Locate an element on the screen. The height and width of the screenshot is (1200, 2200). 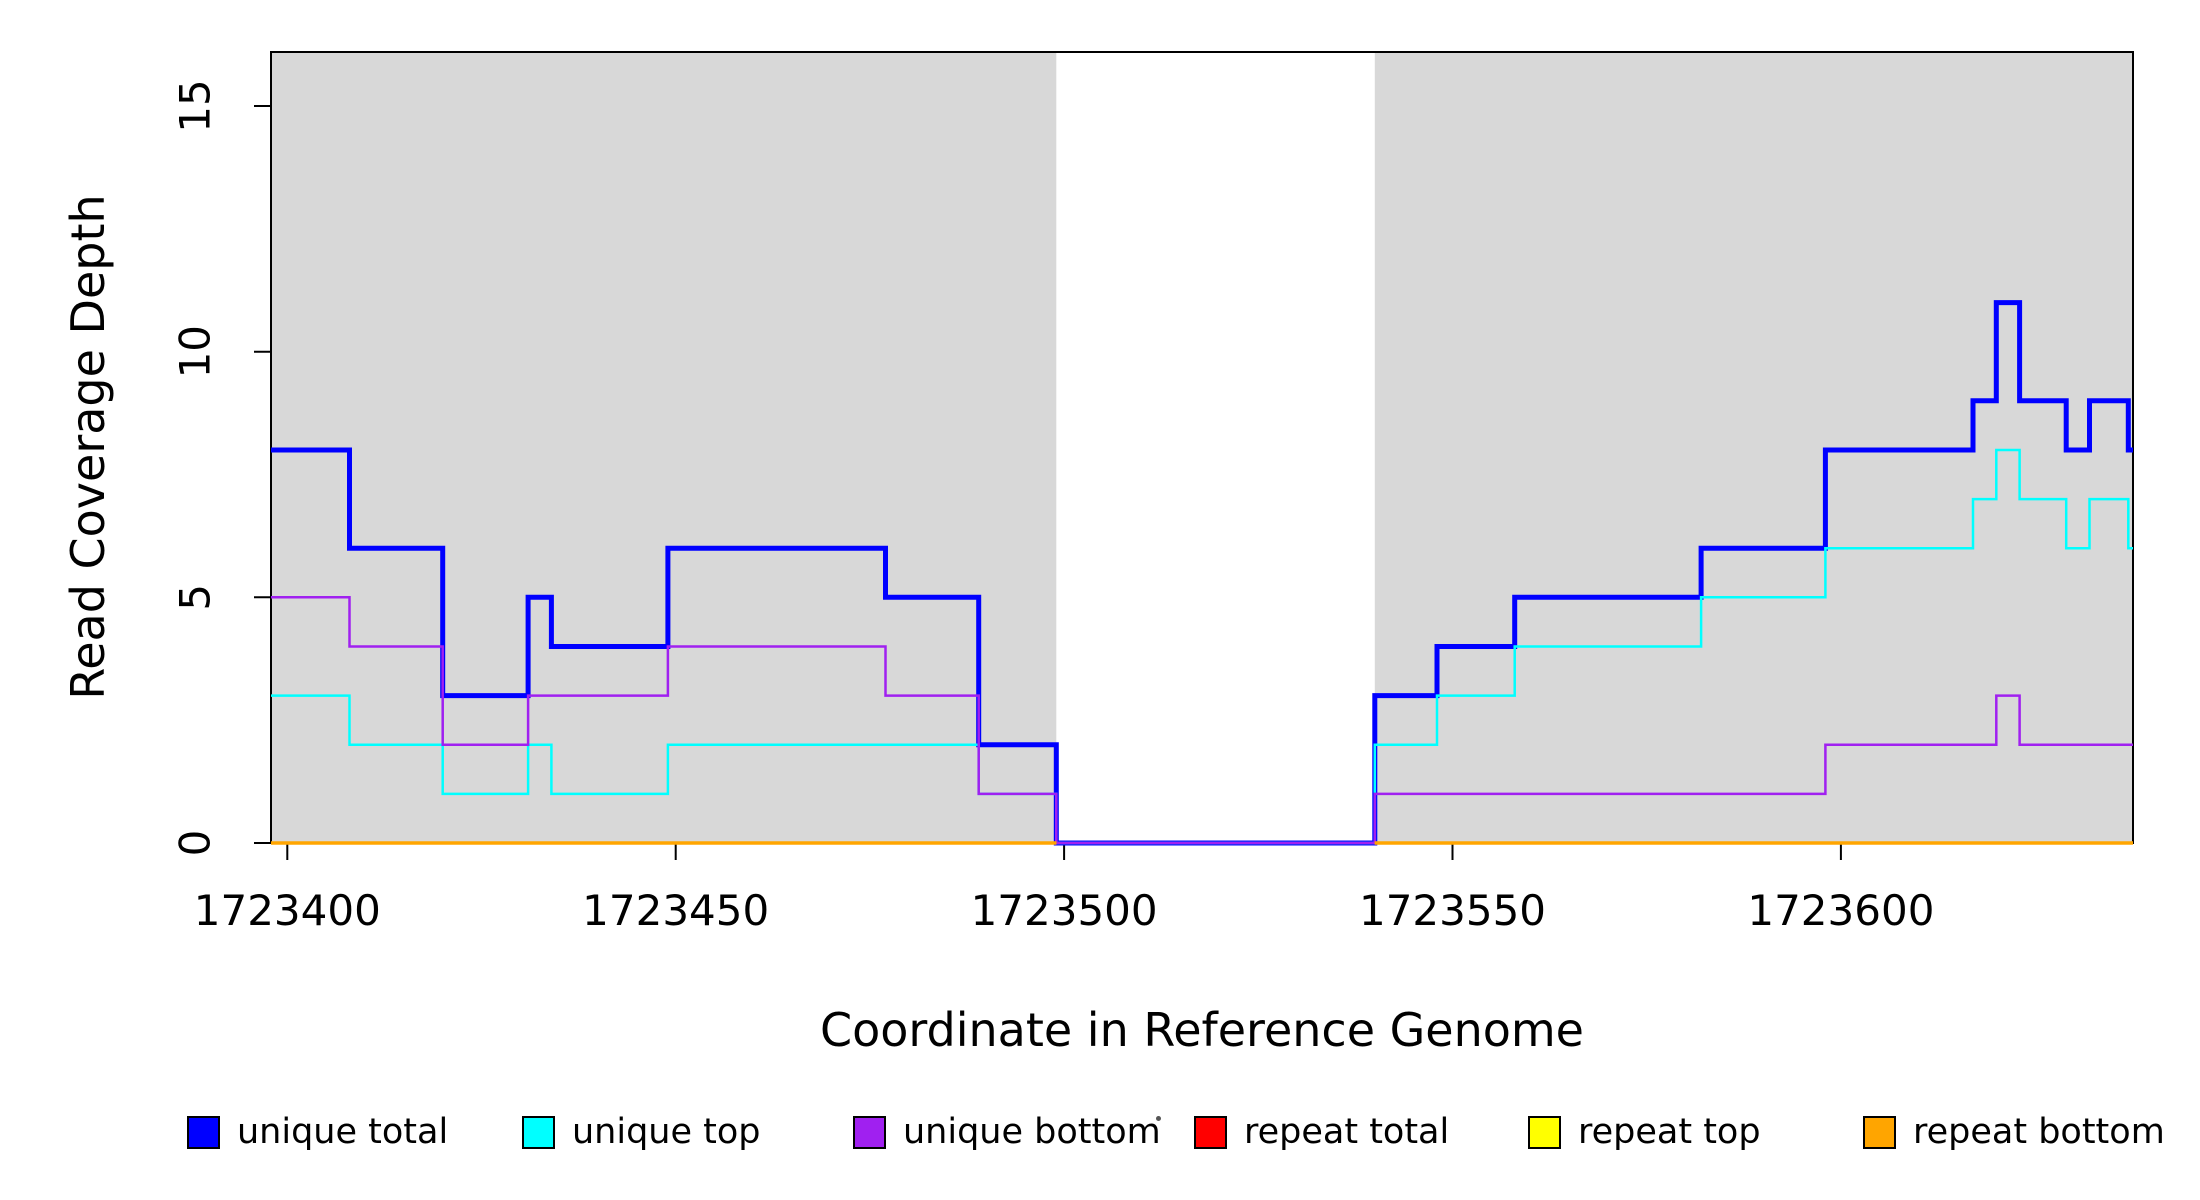
legend-item-repeat-bottom: repeat bottom is located at coordinates (2014, 1132).